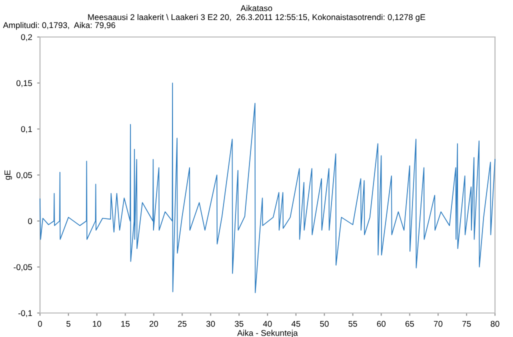 This screenshot has width=513, height=337. Describe the element at coordinates (8, 175) in the screenshot. I see `y-axis-title: gE` at that location.